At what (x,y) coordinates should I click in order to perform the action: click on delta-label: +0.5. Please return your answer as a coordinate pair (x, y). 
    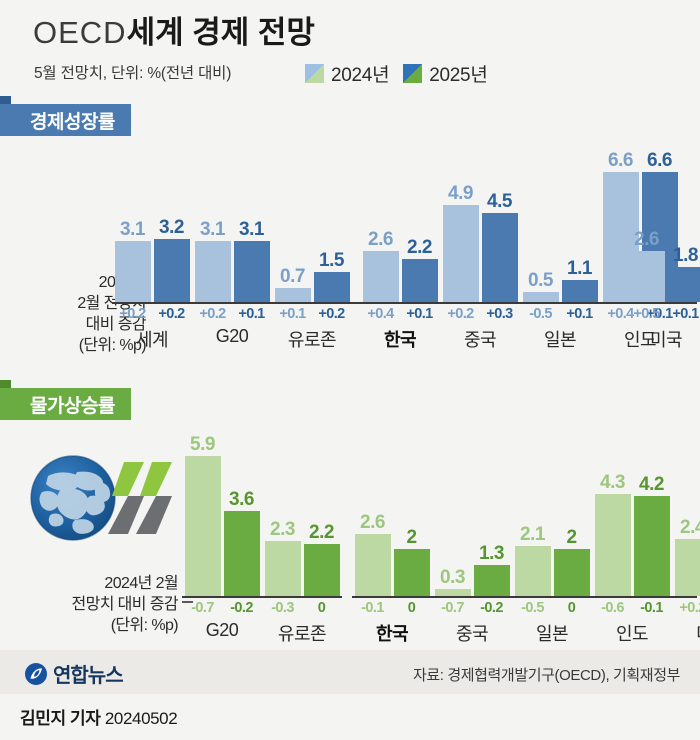
    Looking at the image, I should click on (646, 314).